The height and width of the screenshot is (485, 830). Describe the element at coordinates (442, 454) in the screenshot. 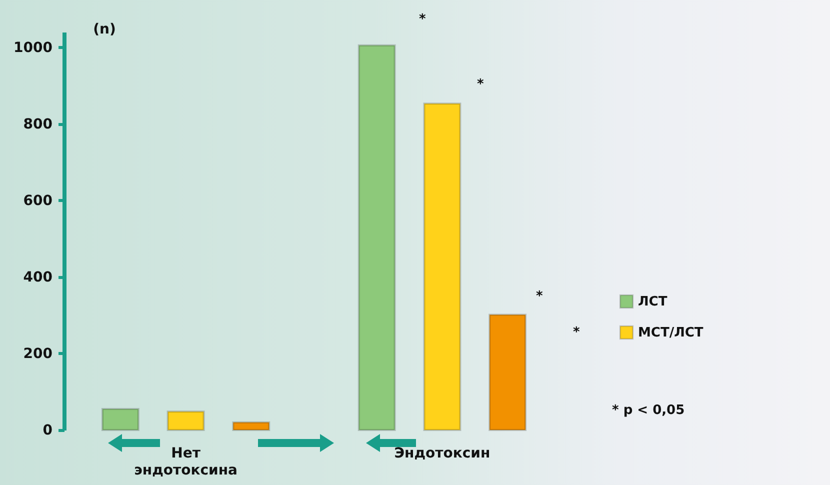

I see `x-tick-label: Эндотоксин` at that location.